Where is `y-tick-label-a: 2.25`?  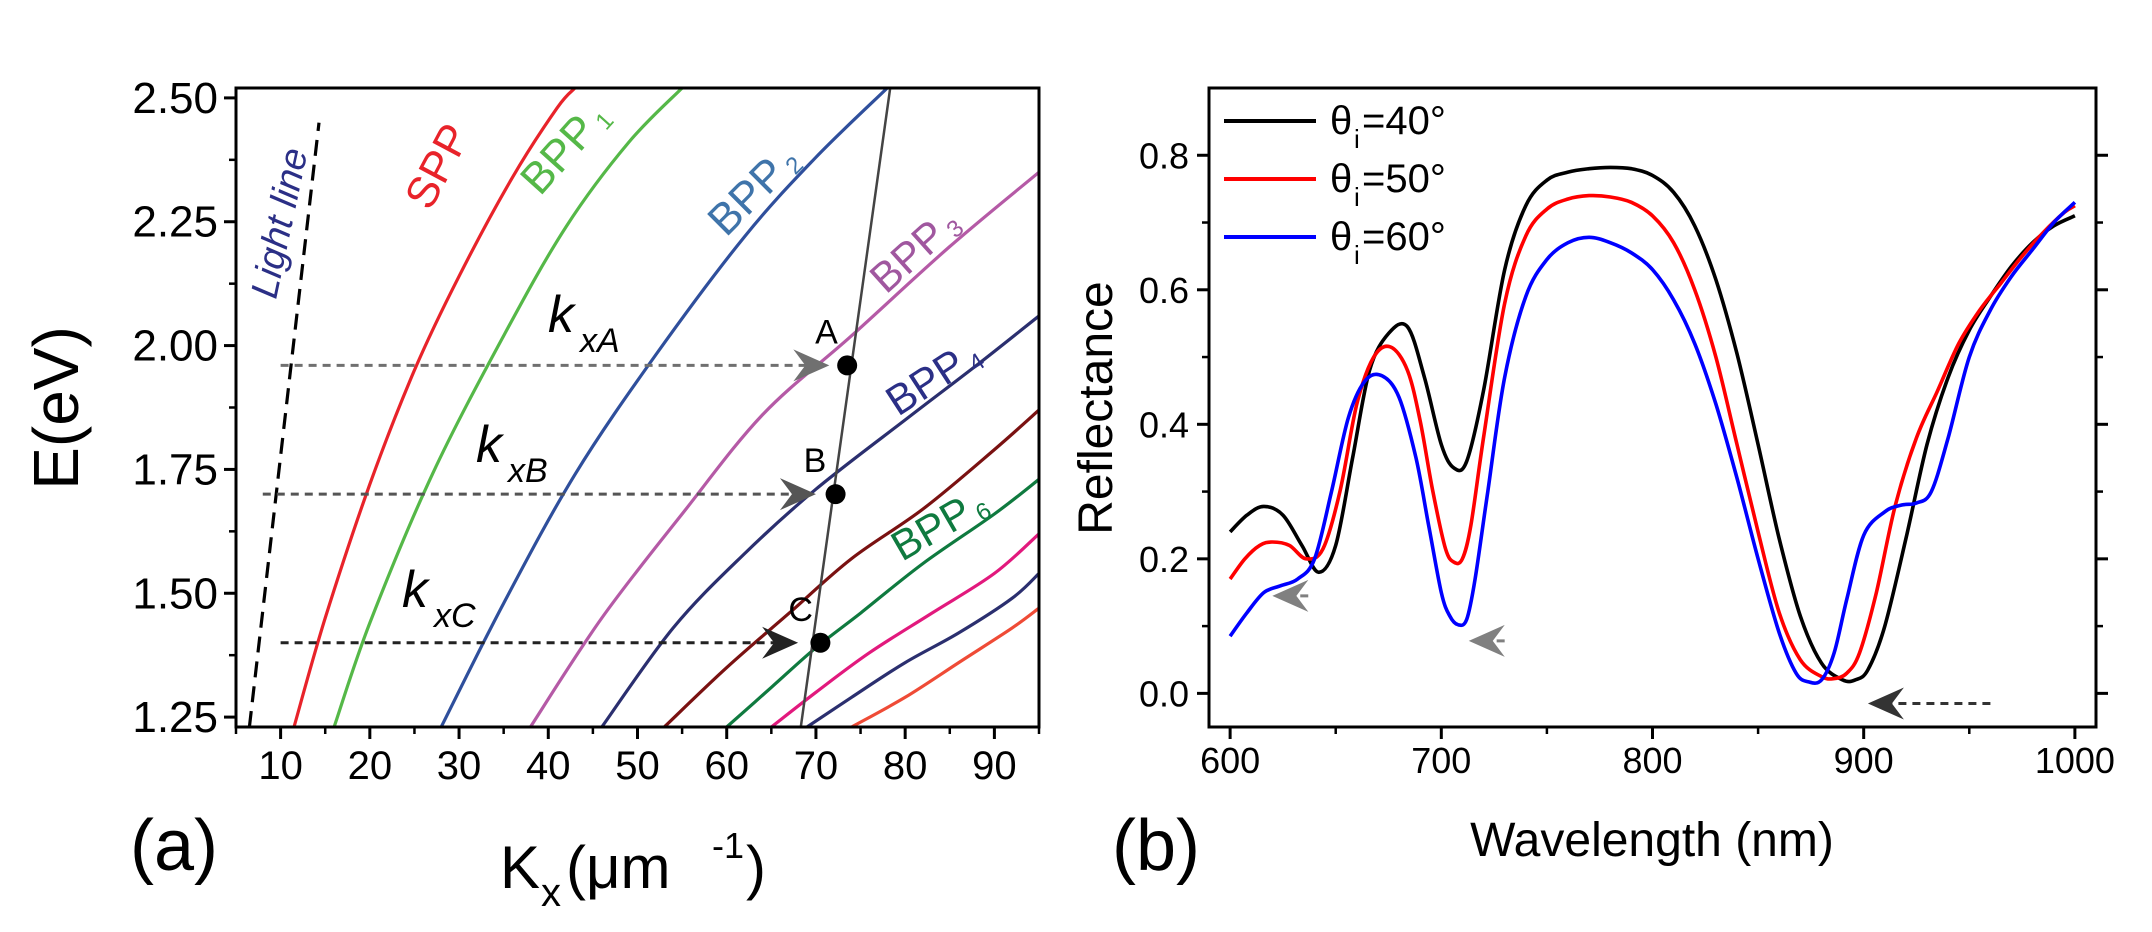 y-tick-label-a: 2.25 is located at coordinates (175, 222).